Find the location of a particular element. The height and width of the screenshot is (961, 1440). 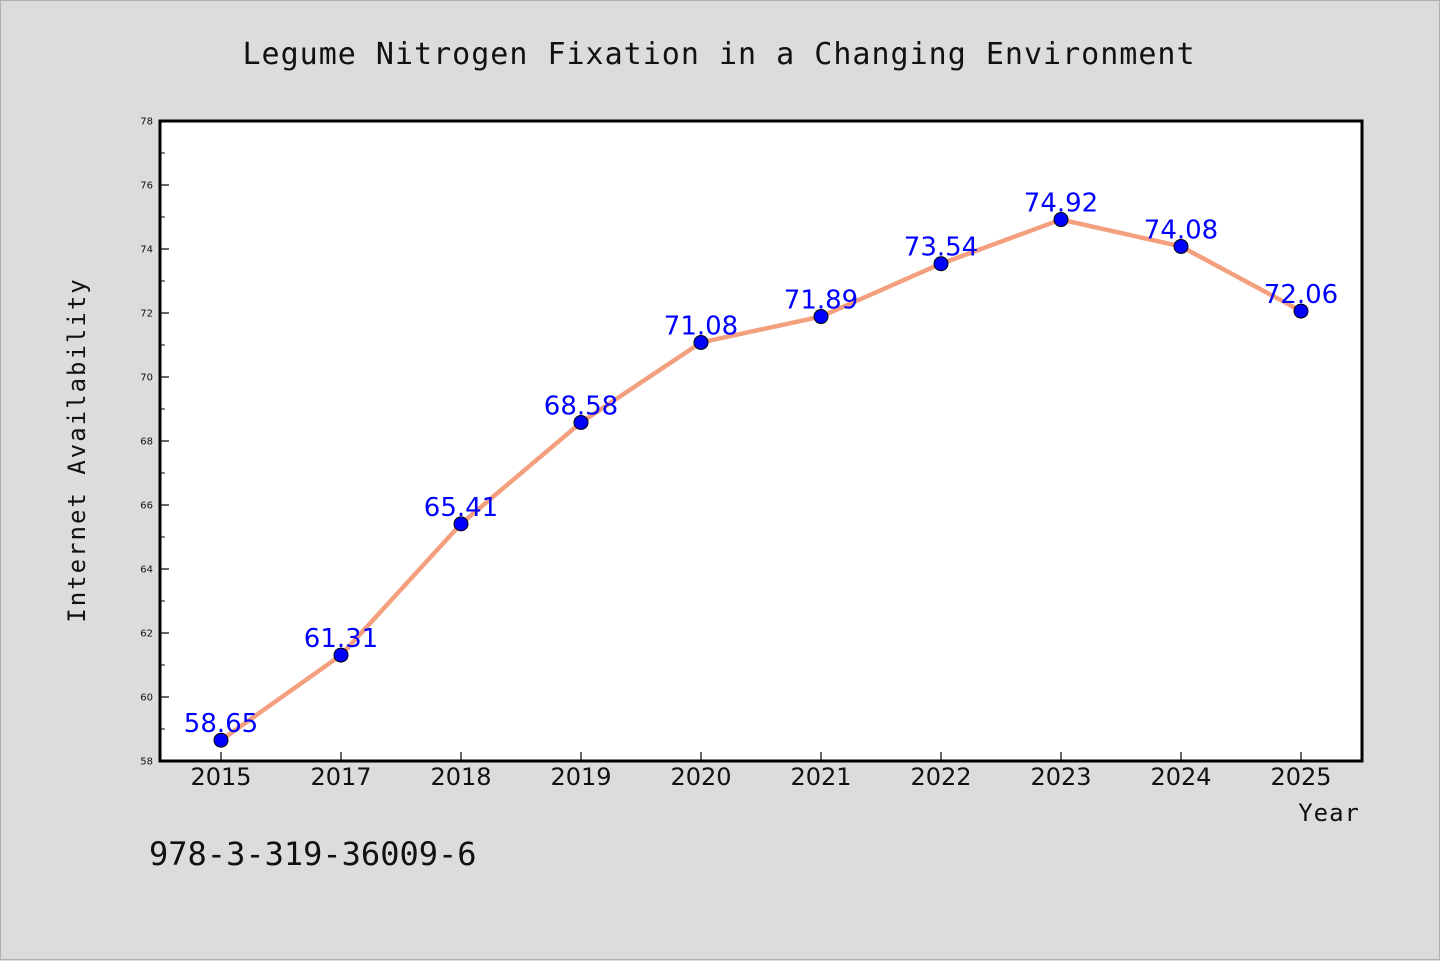

x-tick-label: 2021 is located at coordinates (820, 777).